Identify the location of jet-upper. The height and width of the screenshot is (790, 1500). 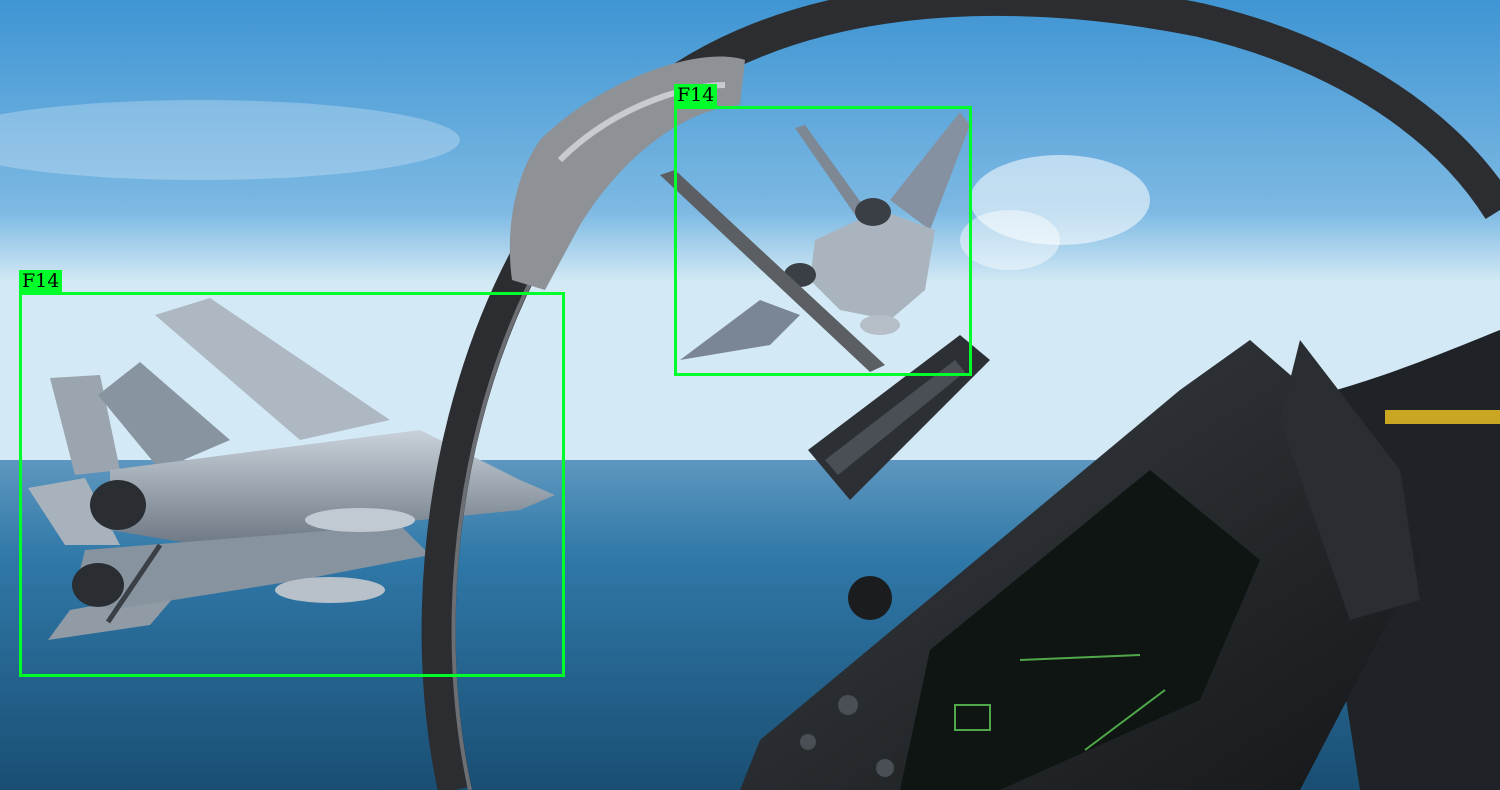
(825, 236).